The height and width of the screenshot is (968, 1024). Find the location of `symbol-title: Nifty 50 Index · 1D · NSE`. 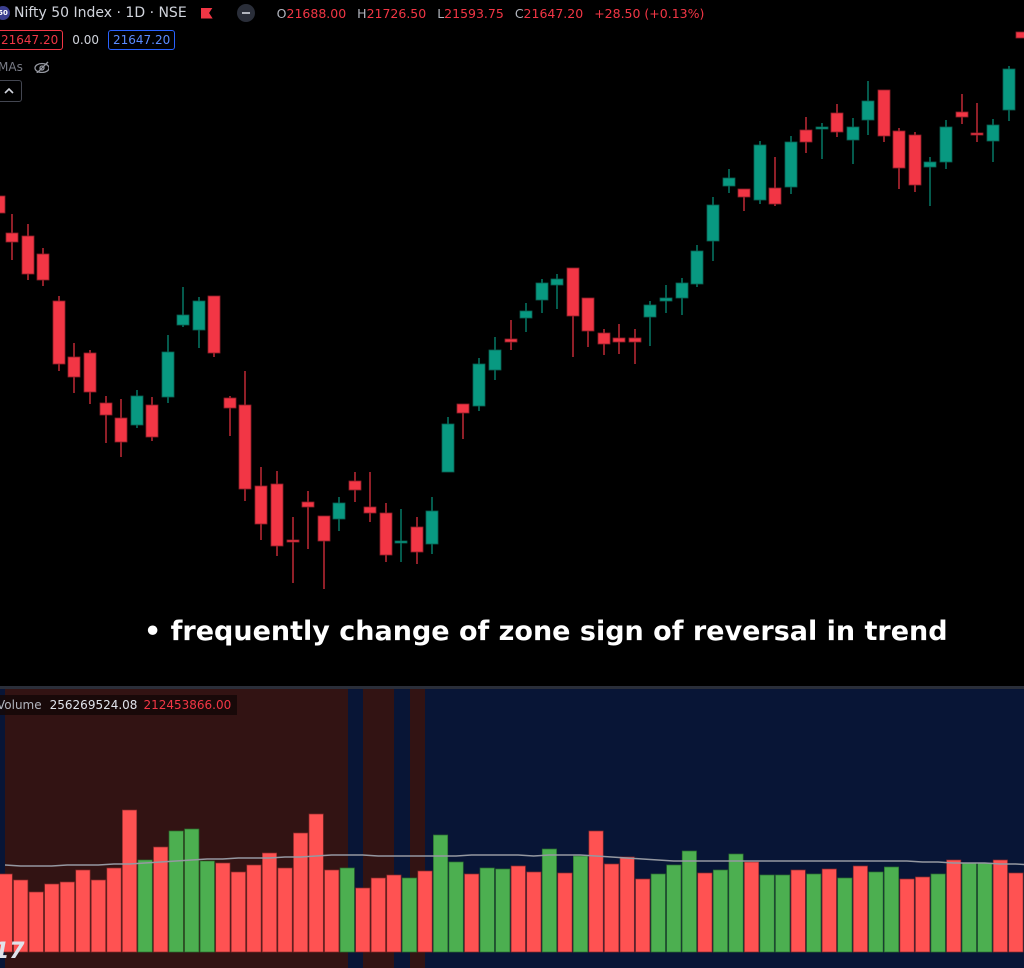

symbol-title: Nifty 50 Index · 1D · NSE is located at coordinates (100, 13).